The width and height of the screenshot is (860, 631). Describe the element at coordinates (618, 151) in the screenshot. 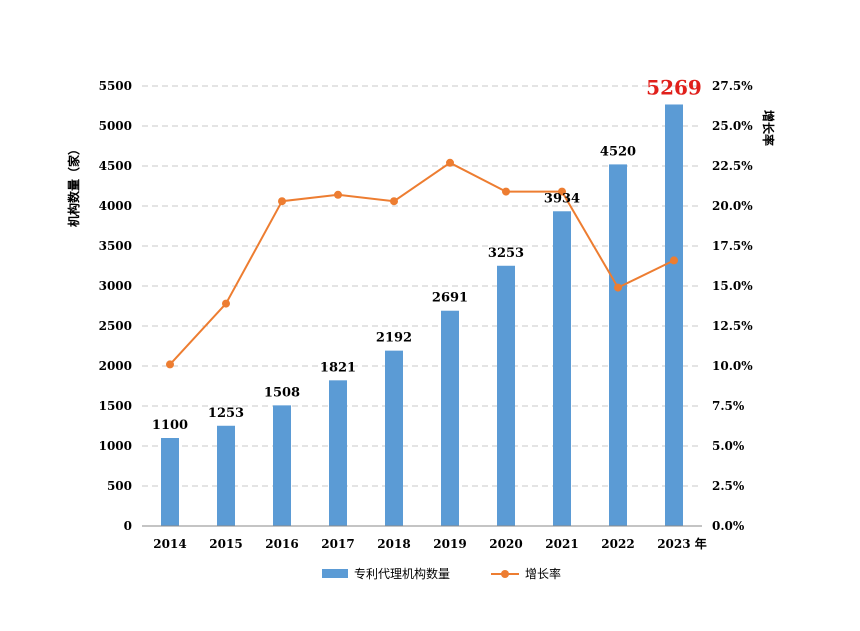

I see `bar-data-label-2022: 4520` at that location.